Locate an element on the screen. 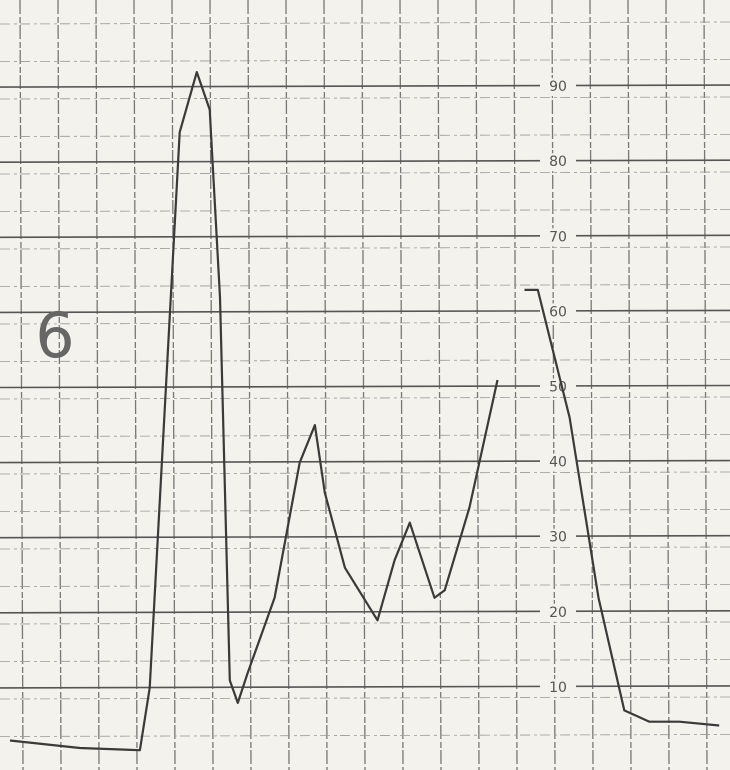  y-tick-label: 30 is located at coordinates (558, 538).